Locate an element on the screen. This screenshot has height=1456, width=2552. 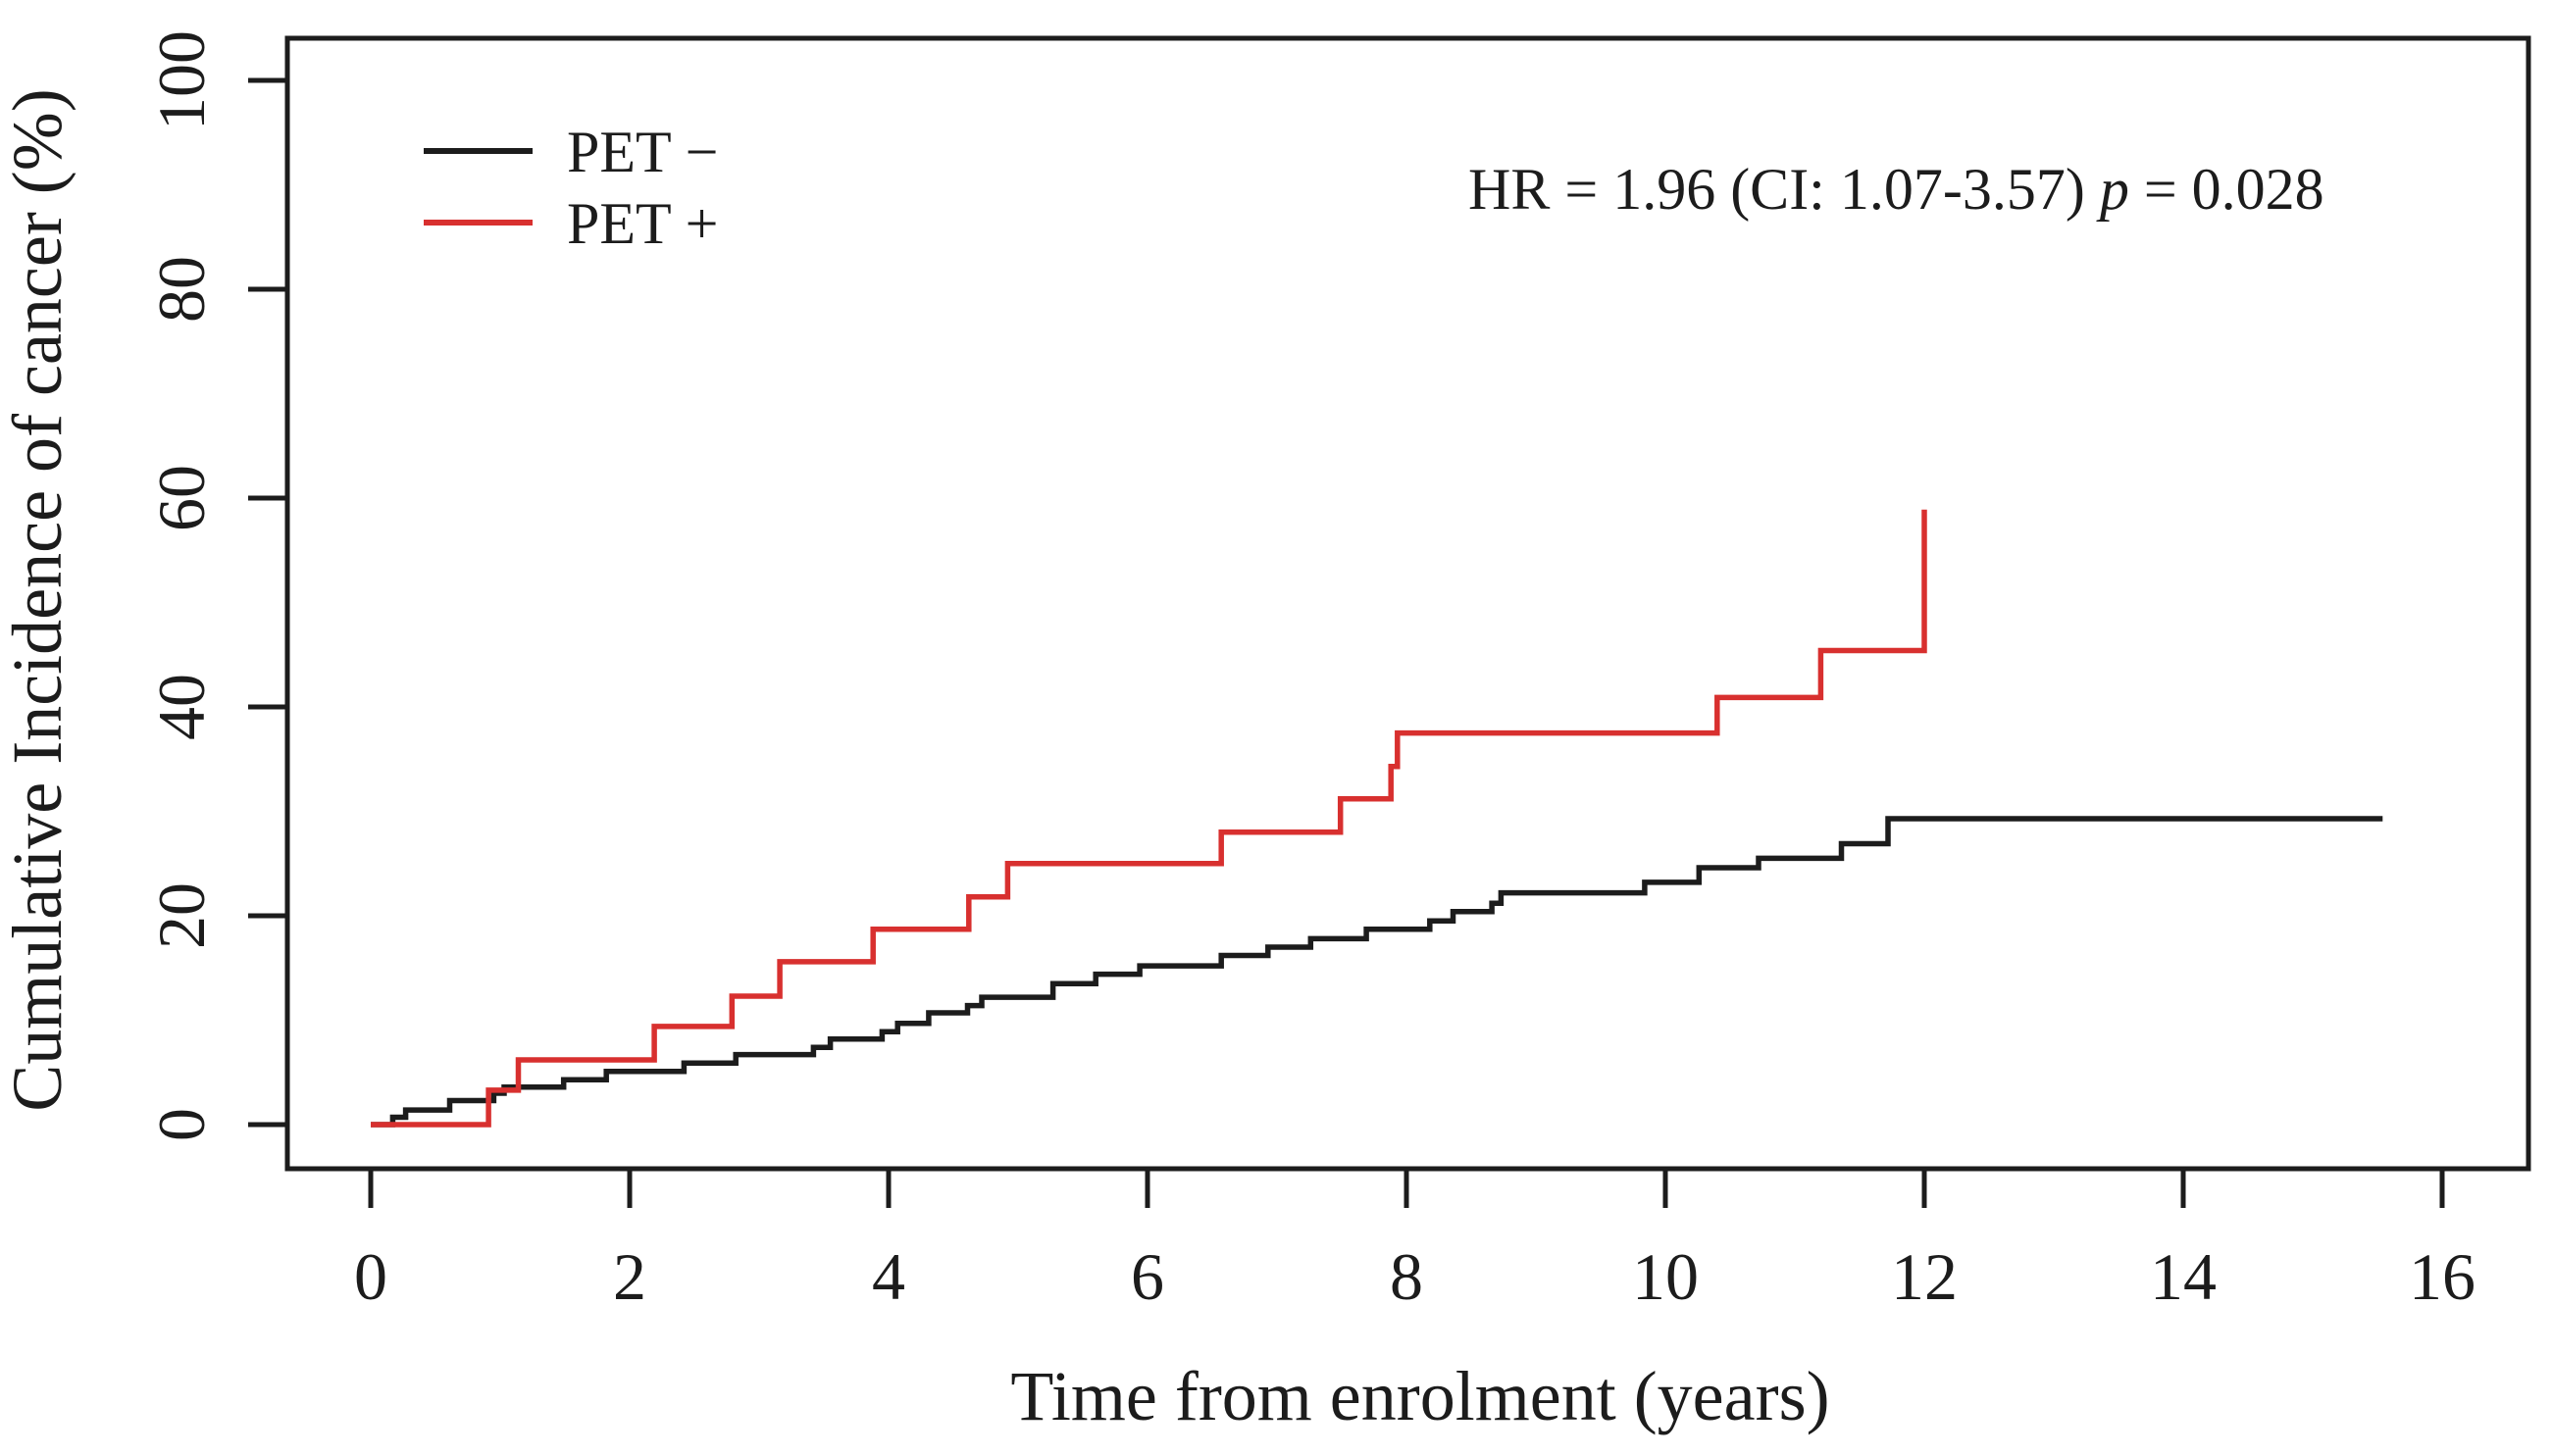
hr-annotation: HR = 1.96 (CI: 1.07-3.57) p = 0.028 is located at coordinates (1896, 189).